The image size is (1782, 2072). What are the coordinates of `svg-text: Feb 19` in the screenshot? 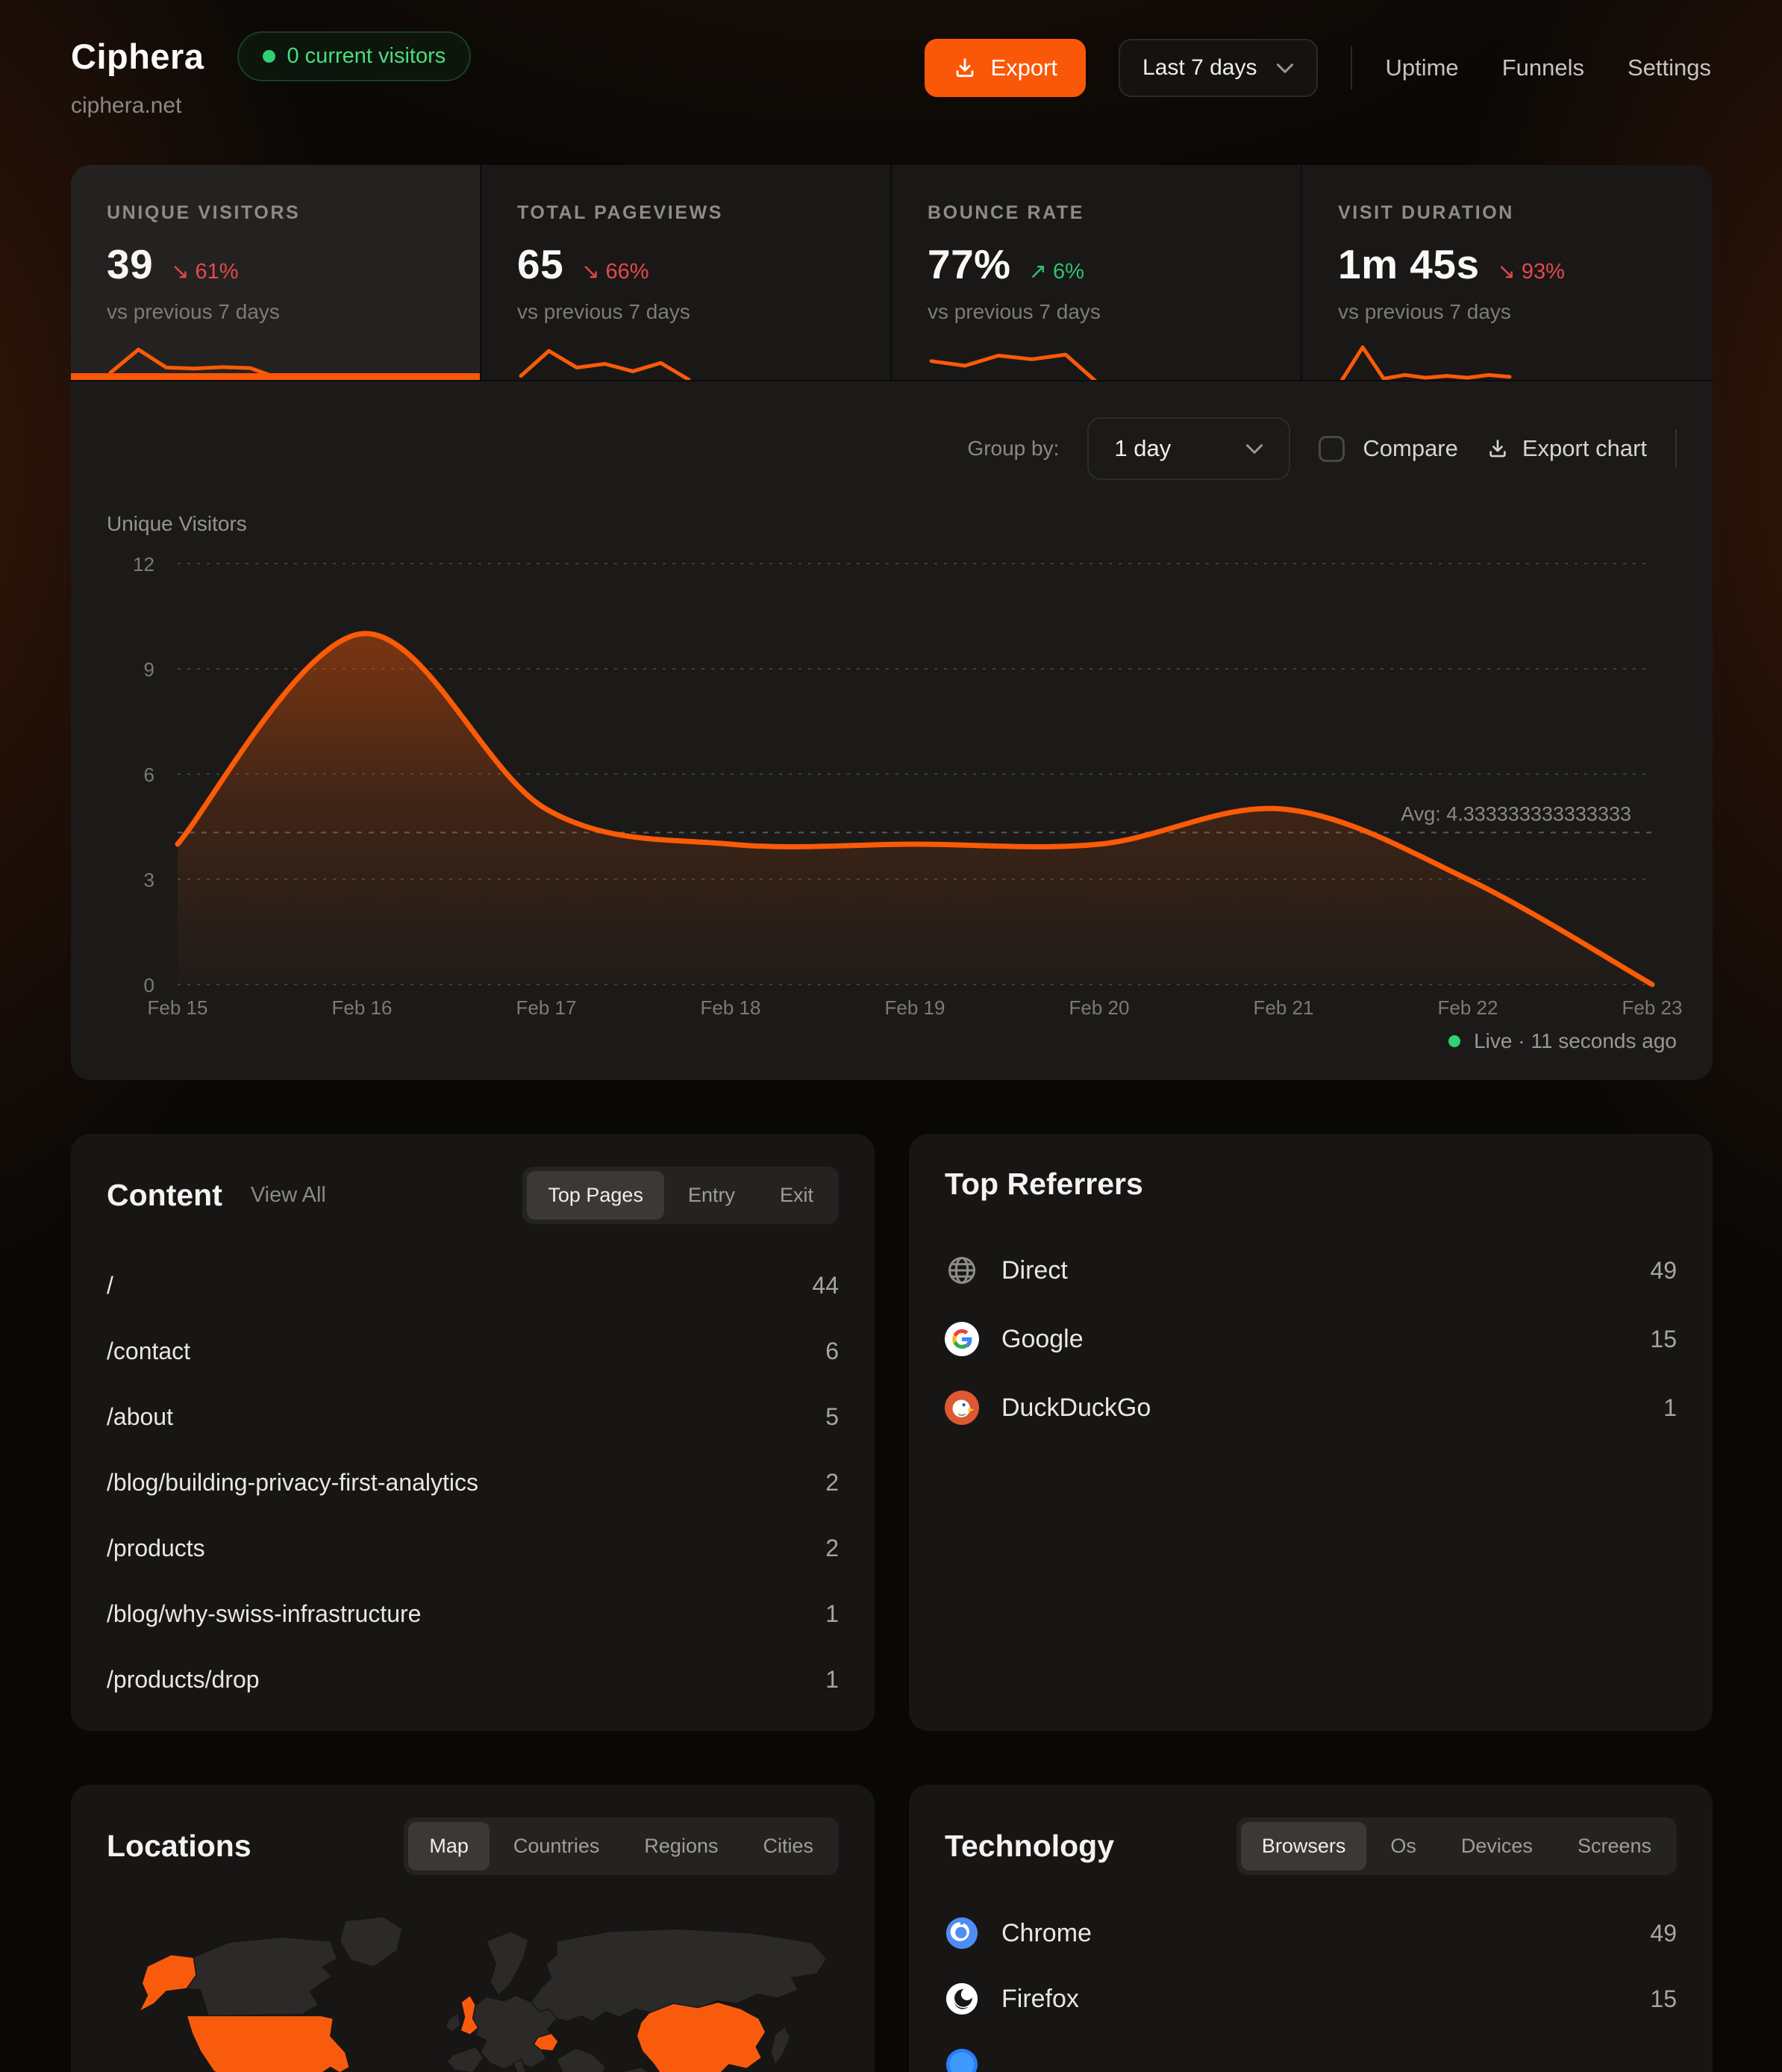 It's located at (915, 1007).